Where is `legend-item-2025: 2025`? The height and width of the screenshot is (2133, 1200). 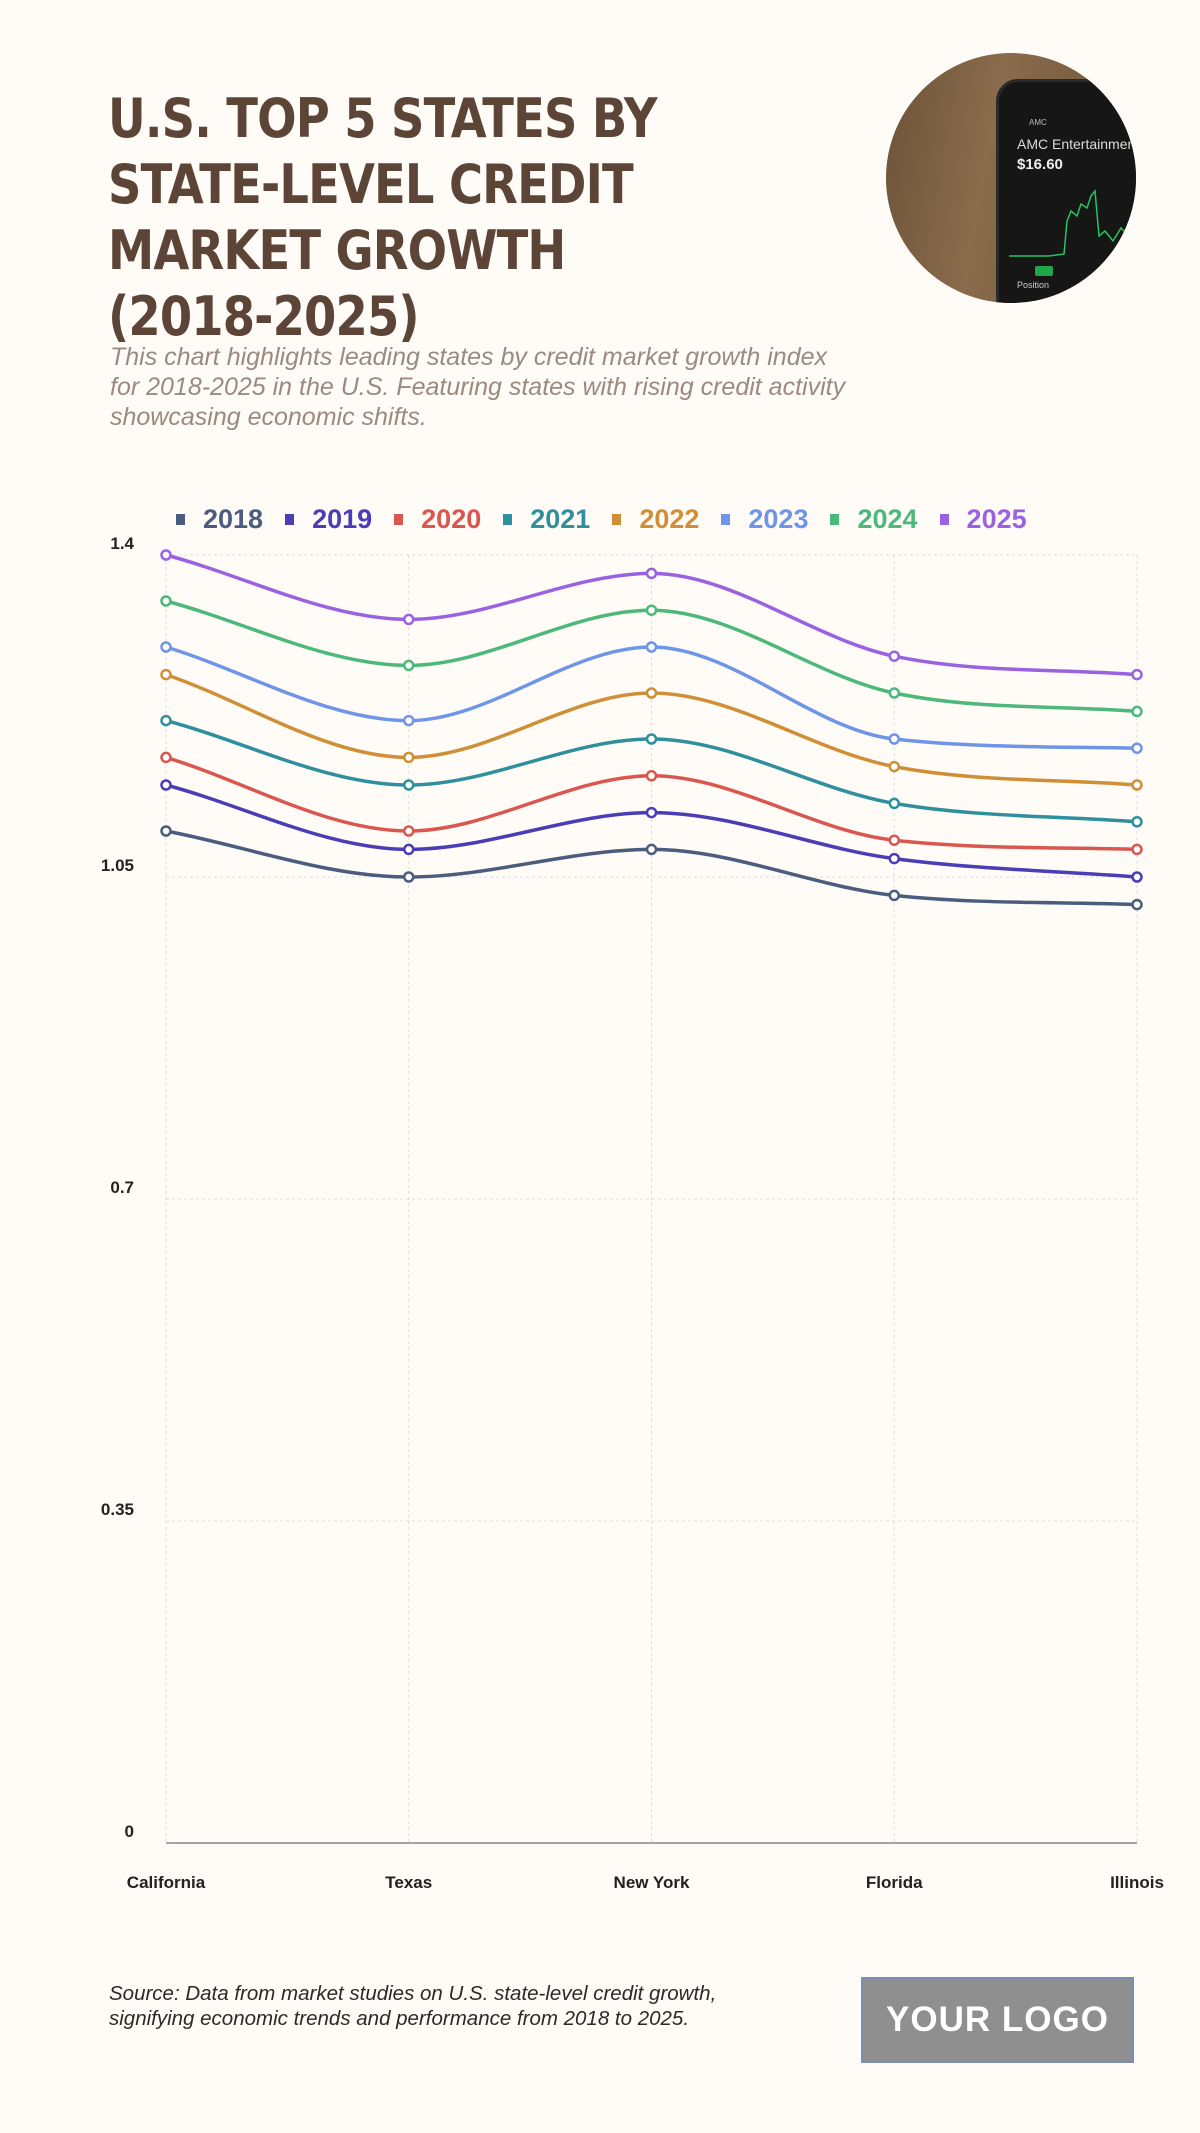
legend-item-2025: 2025 is located at coordinates (983, 519).